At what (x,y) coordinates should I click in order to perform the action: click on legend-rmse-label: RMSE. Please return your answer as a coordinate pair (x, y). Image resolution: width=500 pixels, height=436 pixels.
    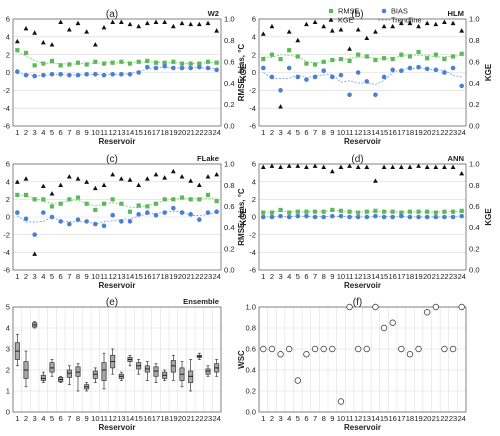
    Looking at the image, I should click on (348, 11).